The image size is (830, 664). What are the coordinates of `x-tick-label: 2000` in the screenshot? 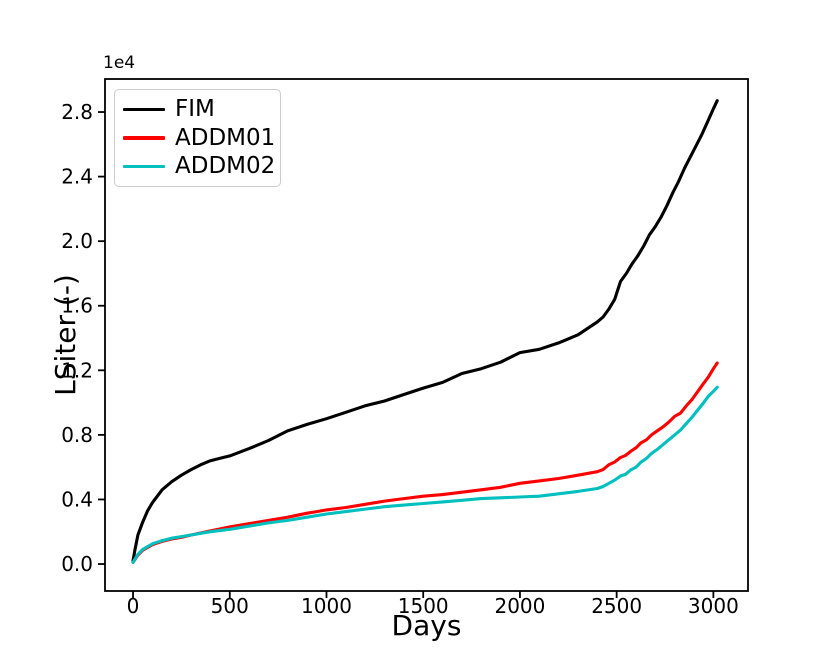 It's located at (519, 606).